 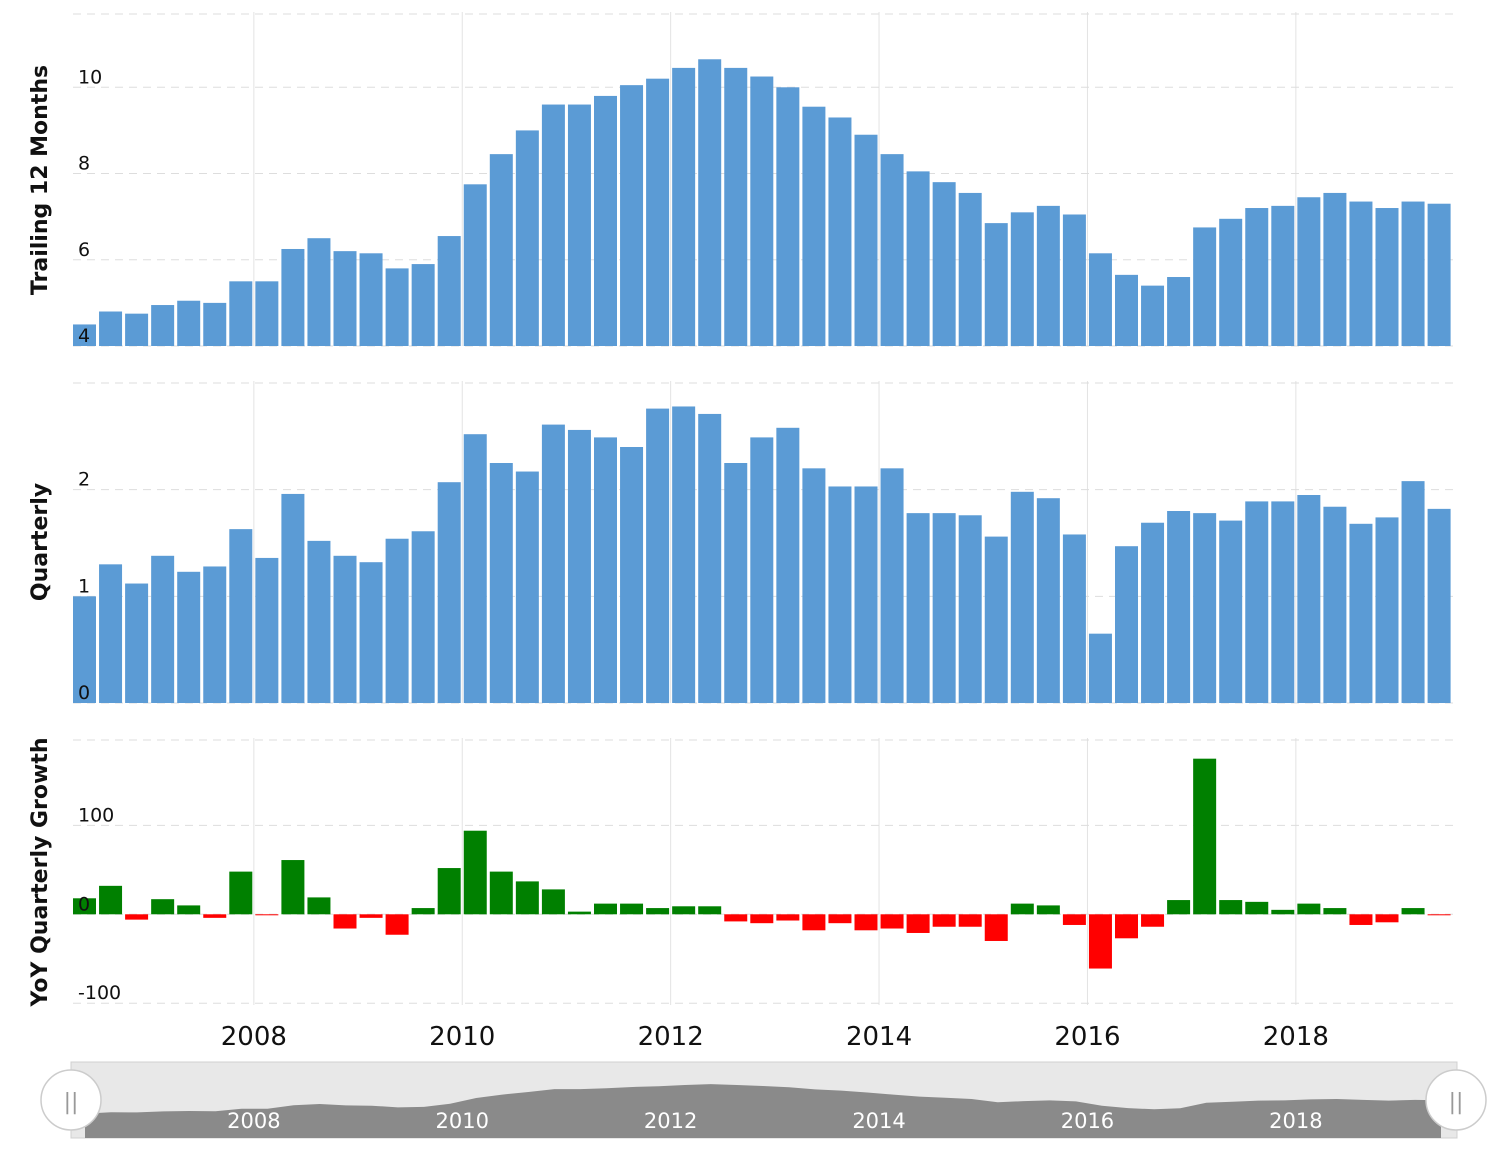 What do you see at coordinates (763, 1100) in the screenshot?
I see `range-navigator: 2008 2010 2012 2014 2016 2018 || ||` at bounding box center [763, 1100].